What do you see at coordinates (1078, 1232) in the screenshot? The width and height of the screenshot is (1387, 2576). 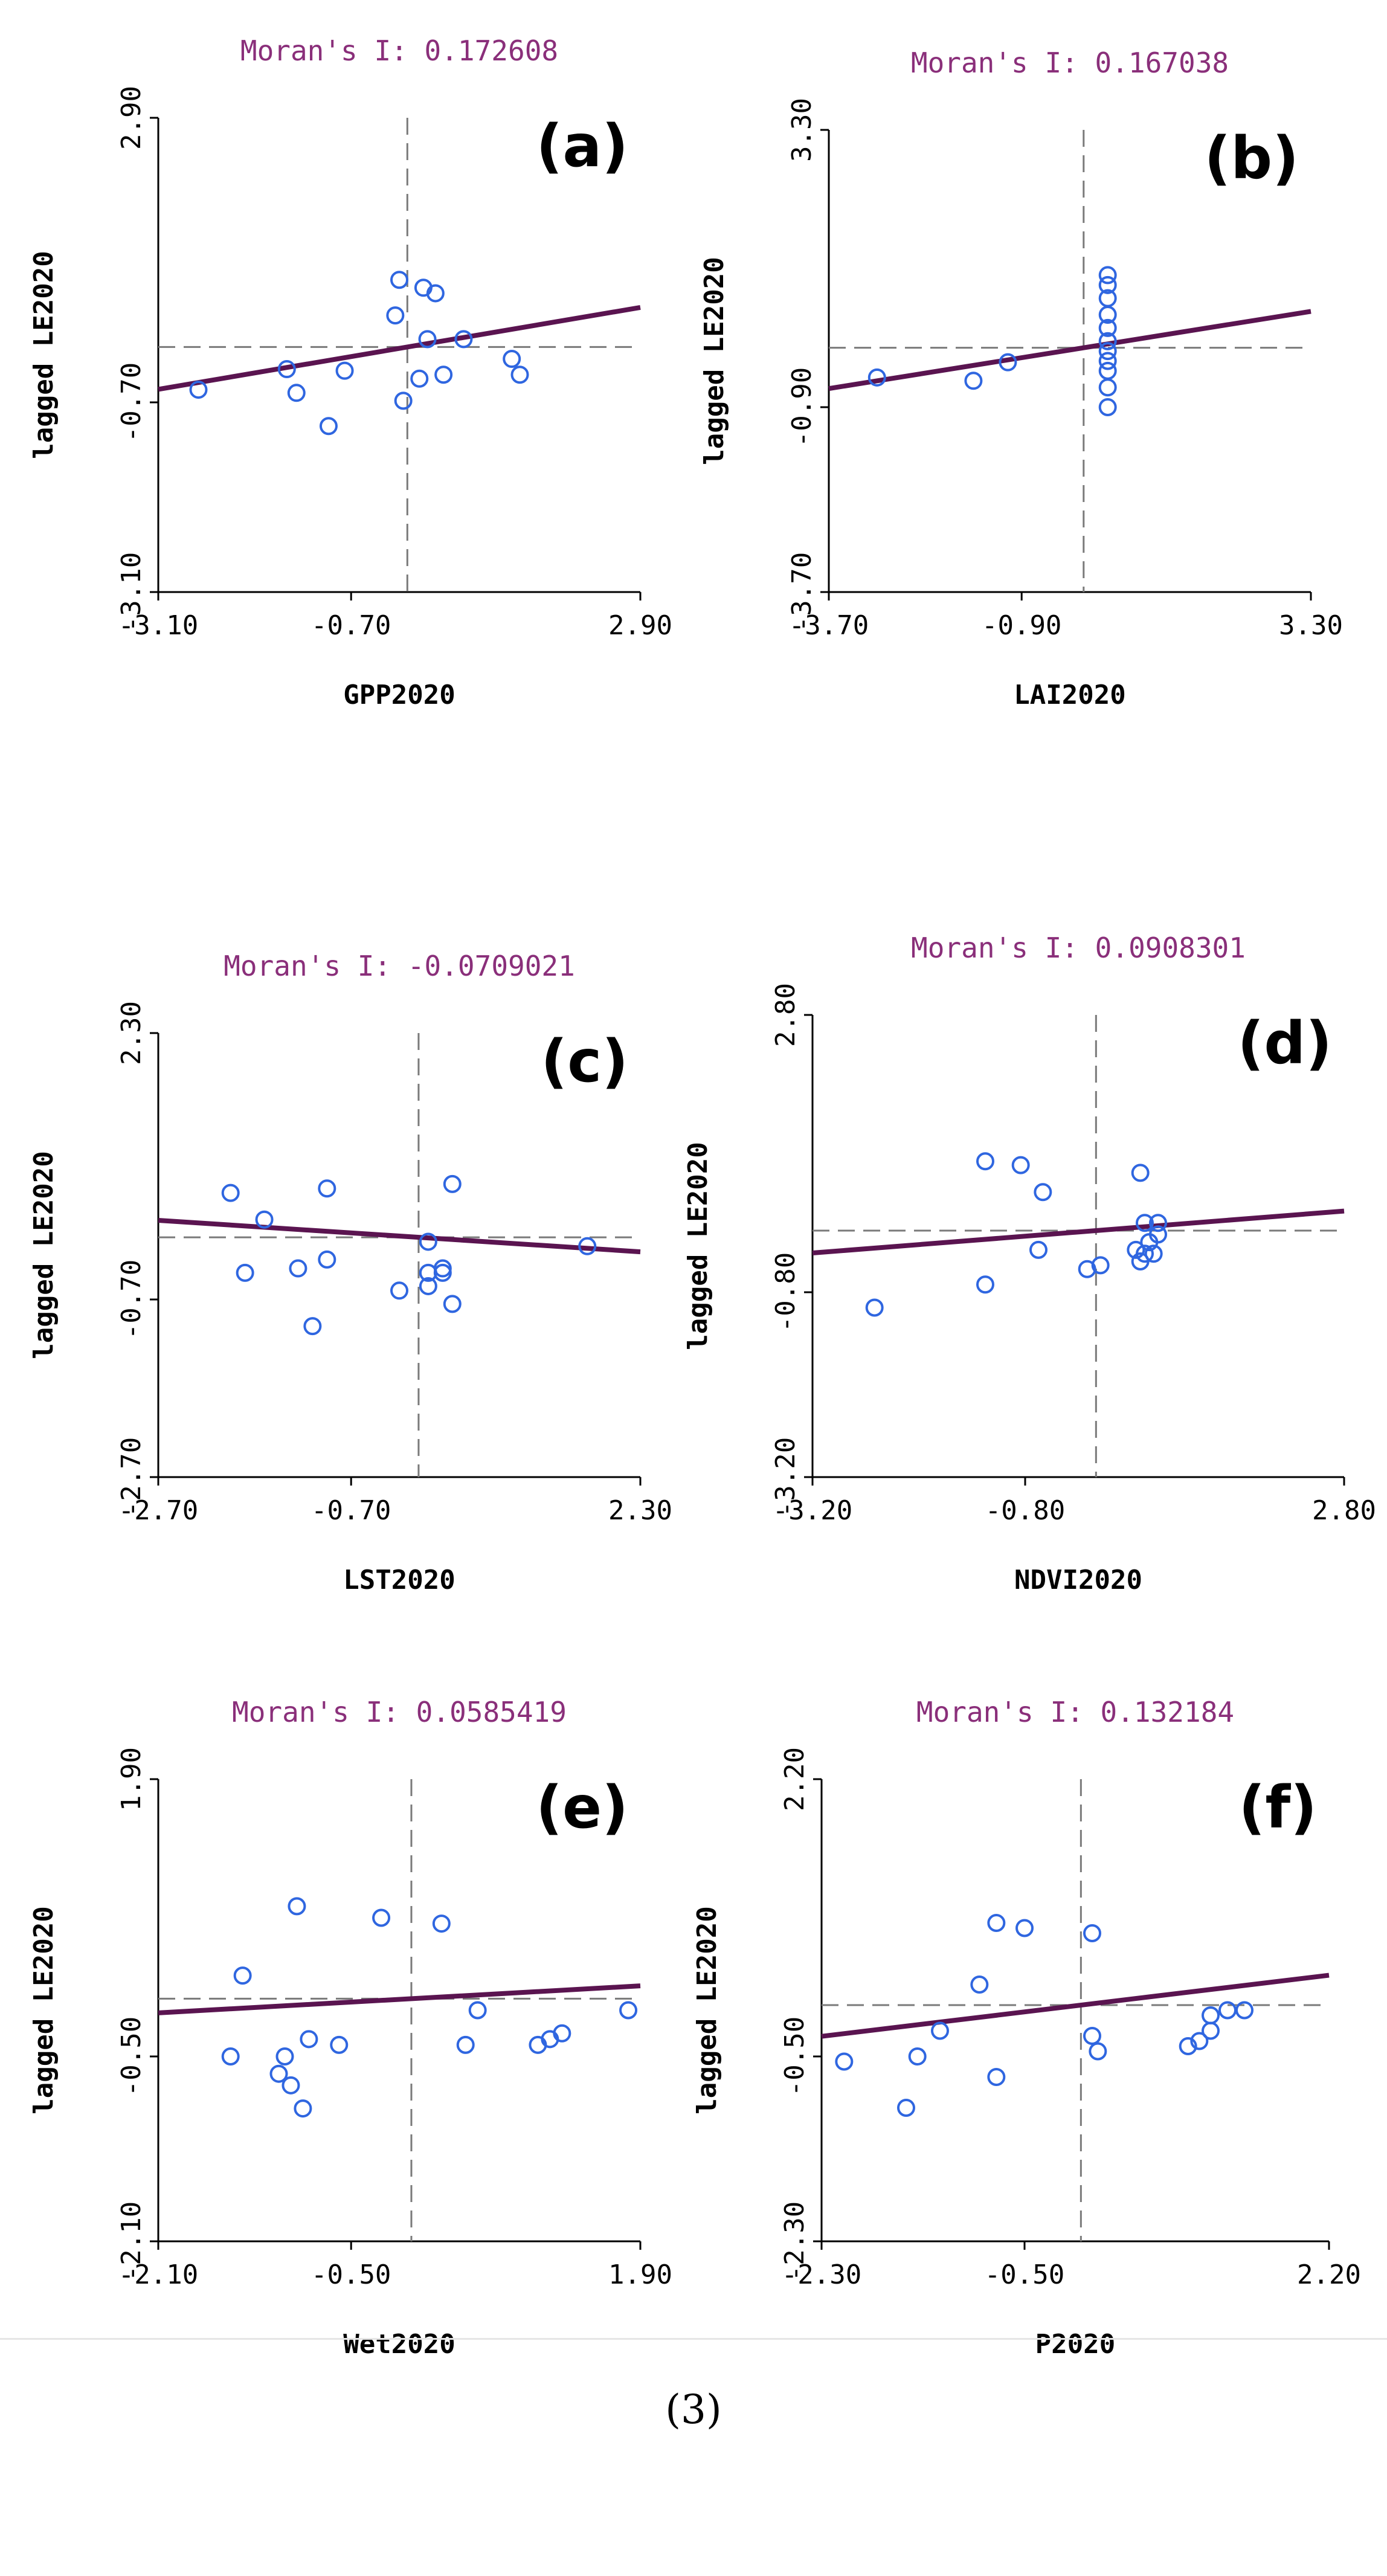 I see `panel-d-regression-line` at bounding box center [1078, 1232].